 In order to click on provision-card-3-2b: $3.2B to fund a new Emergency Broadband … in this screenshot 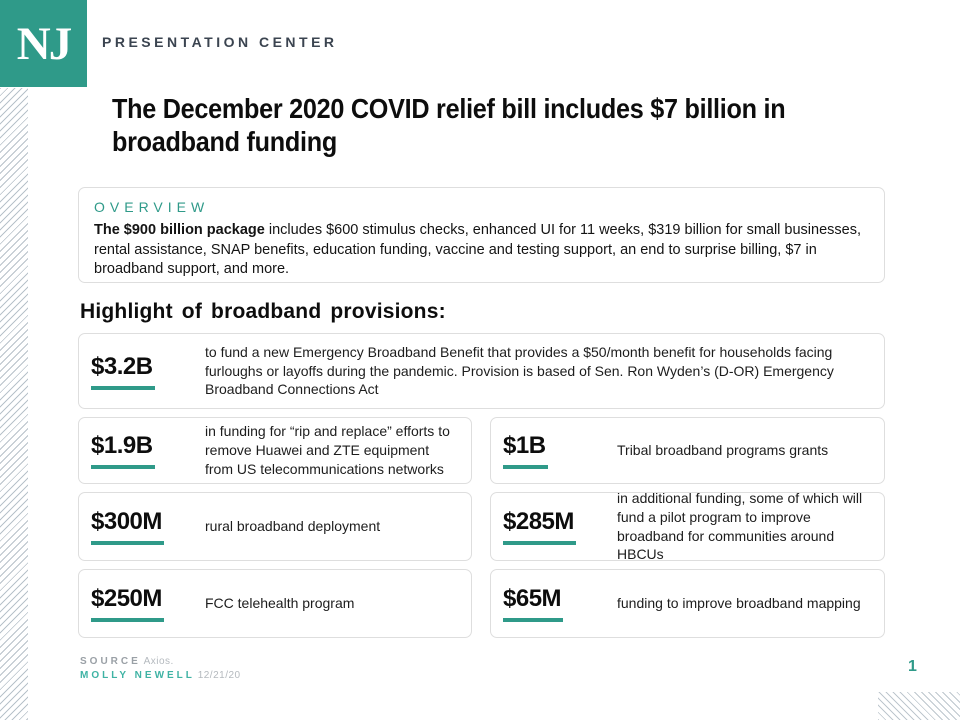, I will do `click(481, 371)`.